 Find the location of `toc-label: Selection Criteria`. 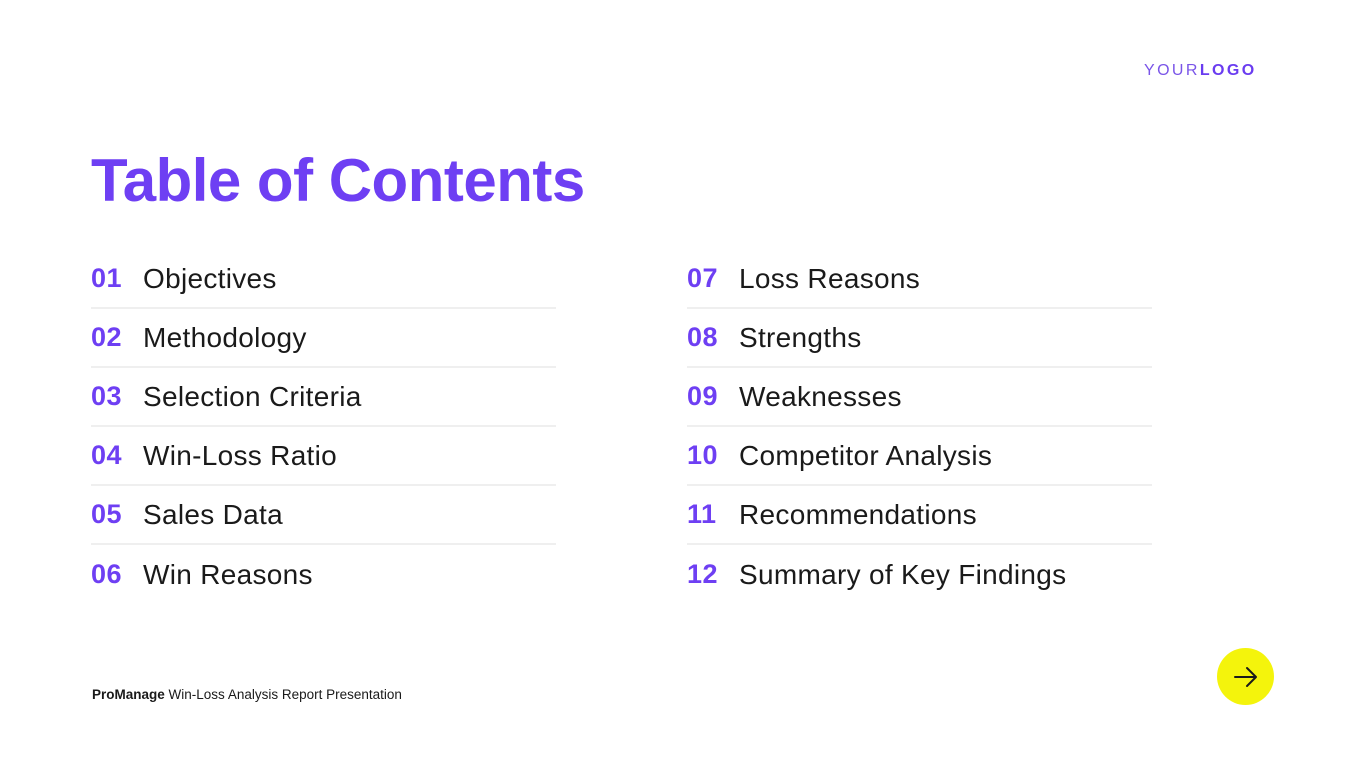

toc-label: Selection Criteria is located at coordinates (252, 396).